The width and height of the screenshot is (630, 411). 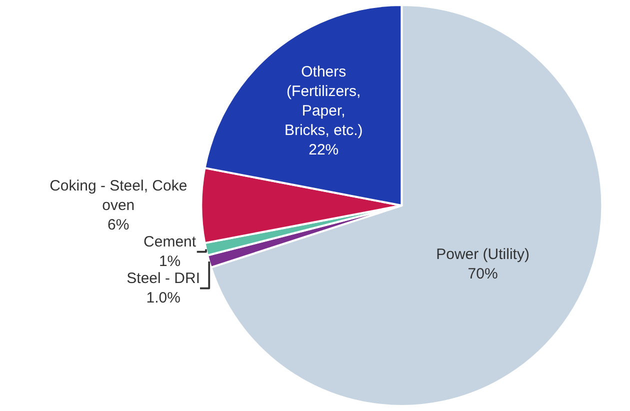 What do you see at coordinates (170, 242) in the screenshot?
I see `slice-label: Cement` at bounding box center [170, 242].